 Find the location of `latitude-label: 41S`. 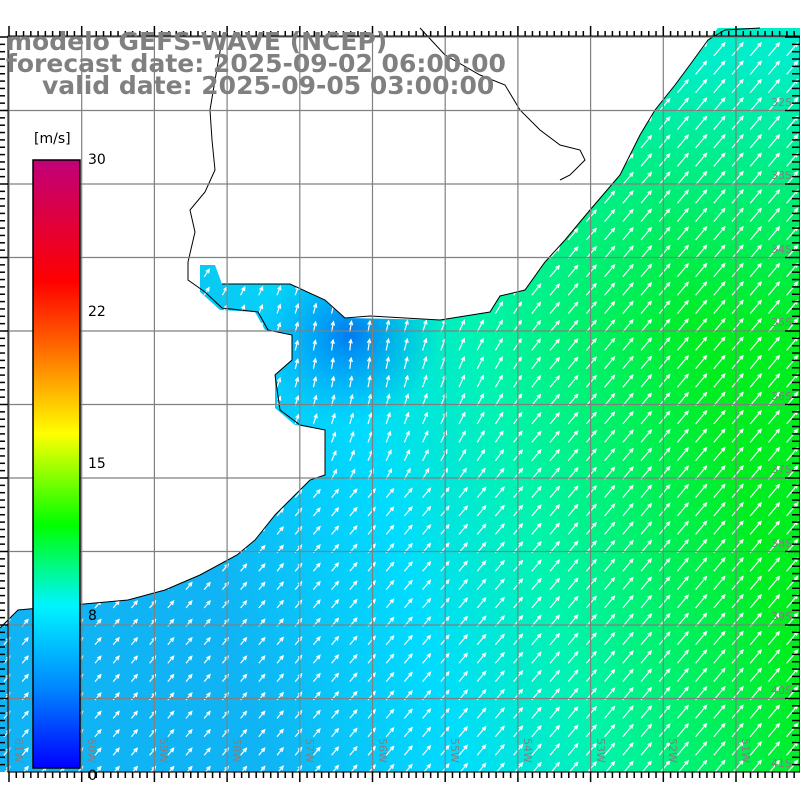

latitude-label: 41S is located at coordinates (781, 763).